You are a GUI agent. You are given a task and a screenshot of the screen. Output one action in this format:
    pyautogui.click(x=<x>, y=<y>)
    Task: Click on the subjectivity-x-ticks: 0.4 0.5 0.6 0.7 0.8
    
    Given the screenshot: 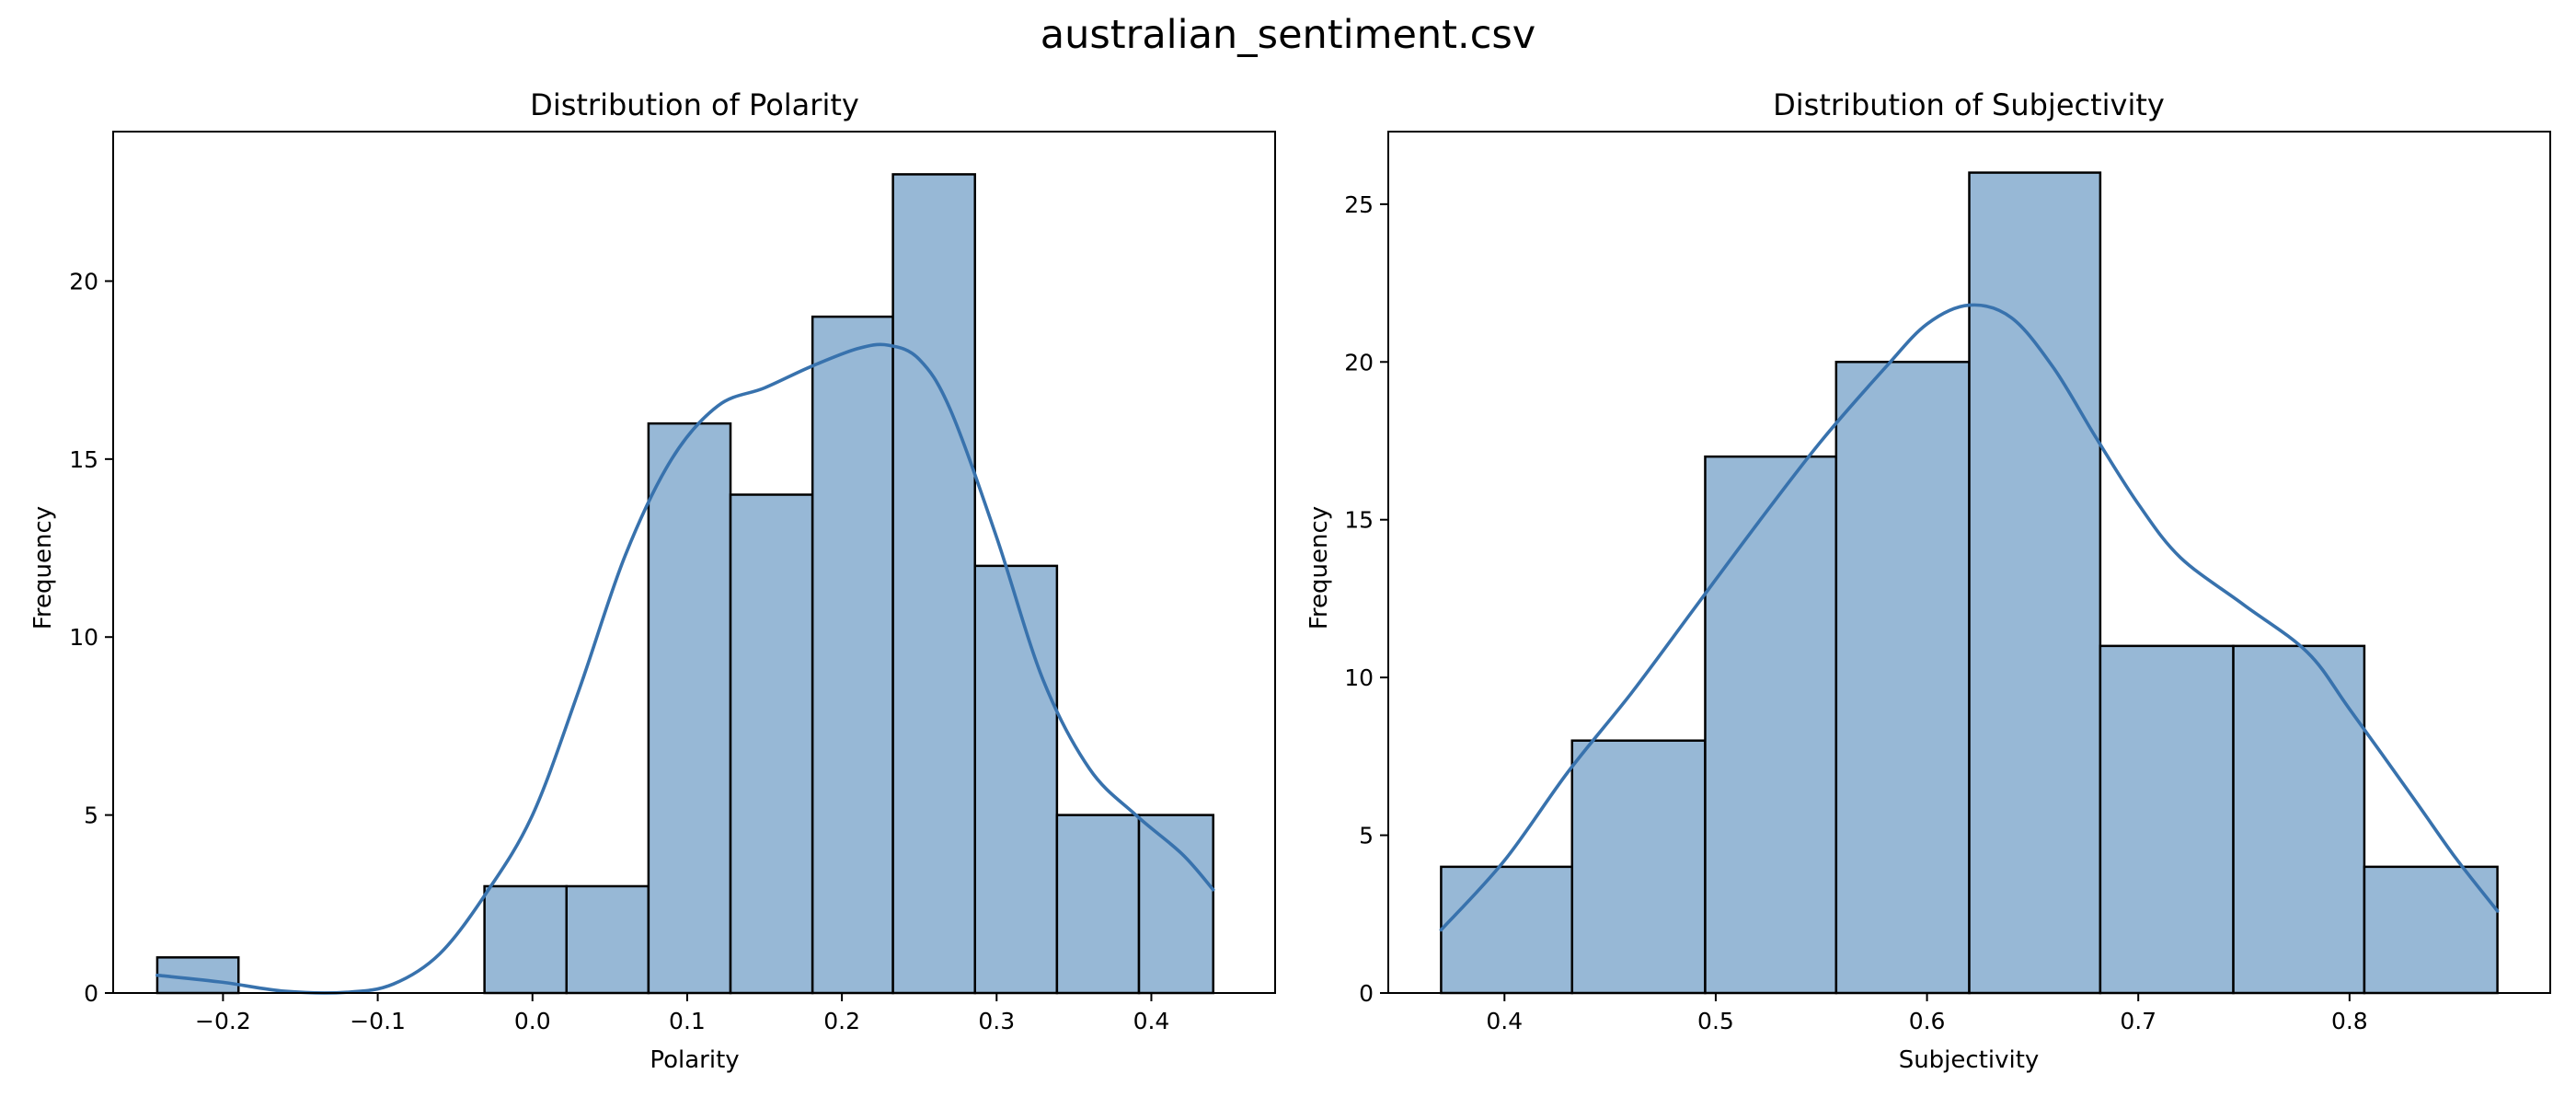 What is the action you would take?
    pyautogui.click(x=1927, y=1013)
    